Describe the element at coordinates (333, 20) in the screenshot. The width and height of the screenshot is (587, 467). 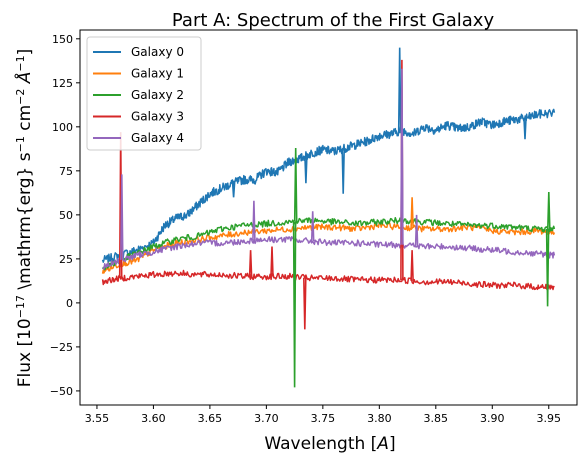
I see `chart-title: Part A: Spectrum of the First Galaxy` at that location.